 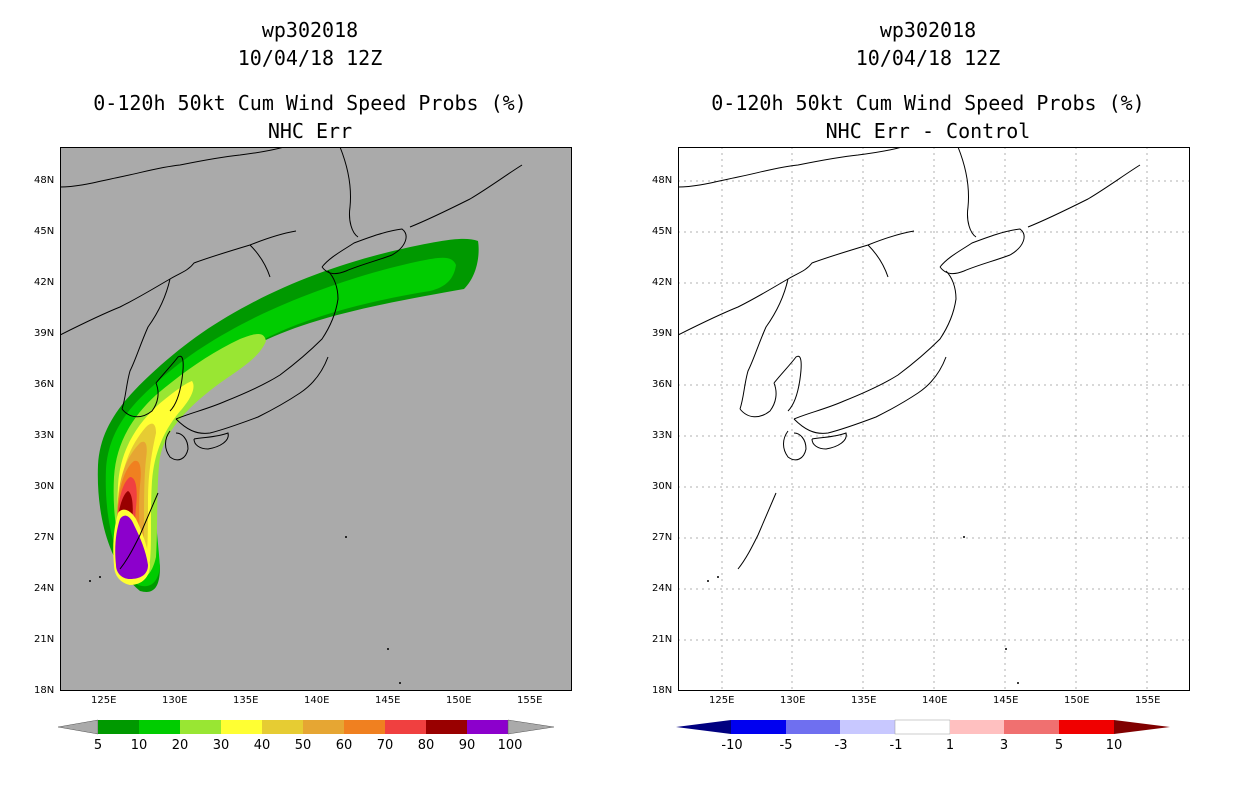 What do you see at coordinates (262, 745) in the screenshot?
I see `colorbar-label: 40` at bounding box center [262, 745].